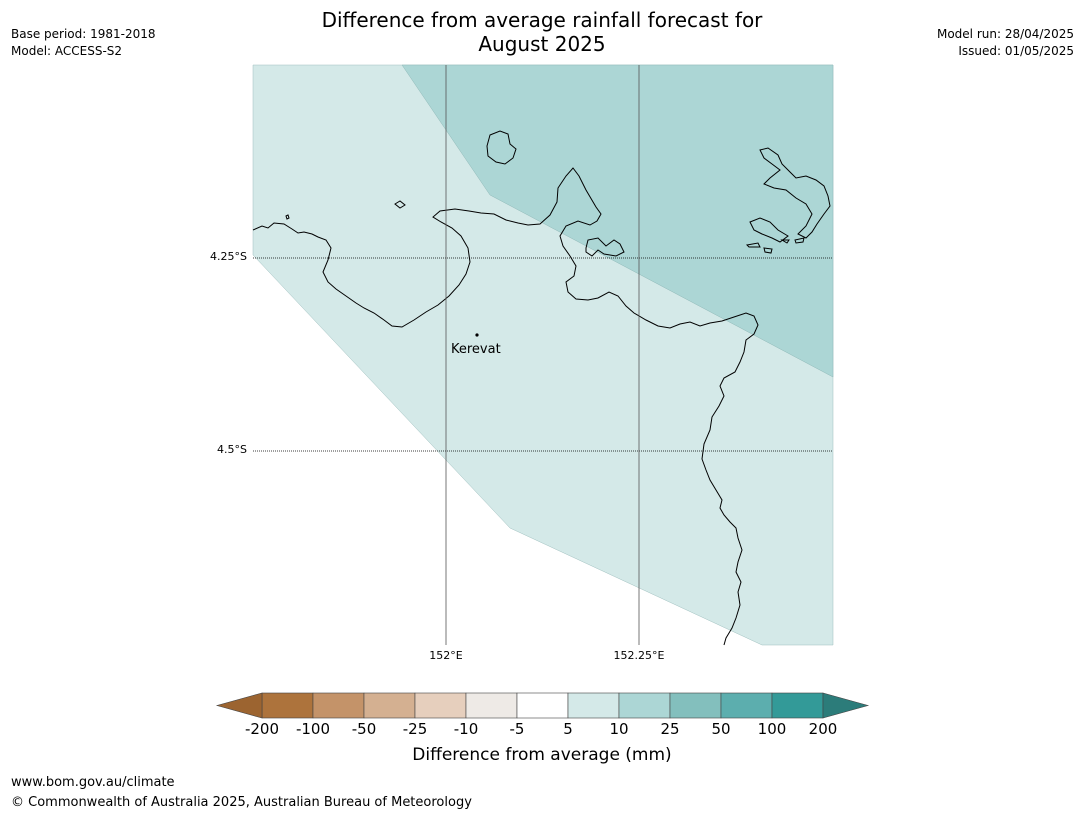  What do you see at coordinates (1016, 51) in the screenshot?
I see `issued-date: Issued: 01/05/2025` at bounding box center [1016, 51].